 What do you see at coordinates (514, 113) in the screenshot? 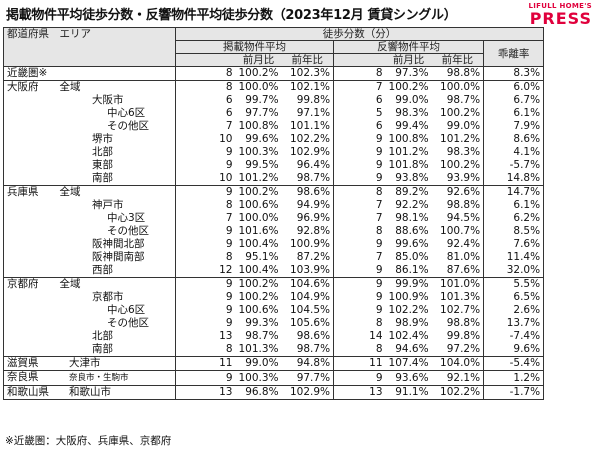
I see `gap-rate-cell: 6.1%` at bounding box center [514, 113].